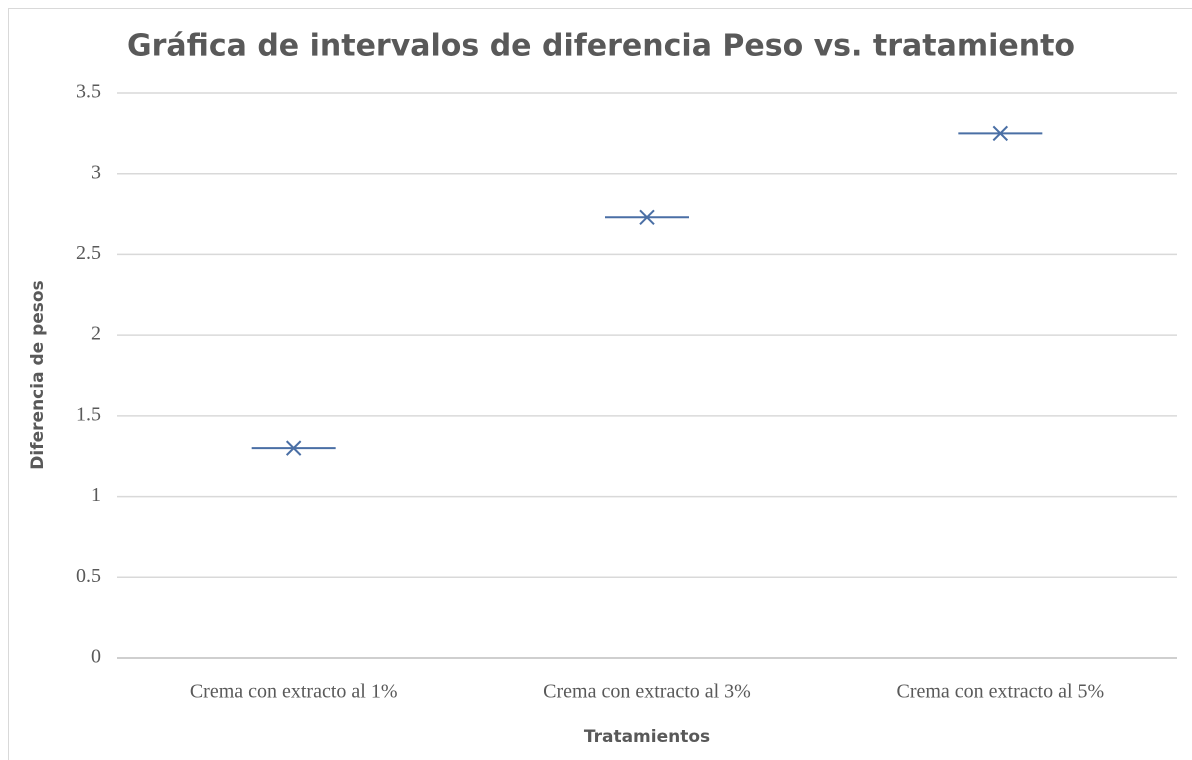 This screenshot has width=1192, height=760. What do you see at coordinates (294, 692) in the screenshot?
I see `x-tick-label: Crema con extracto al 1%` at bounding box center [294, 692].